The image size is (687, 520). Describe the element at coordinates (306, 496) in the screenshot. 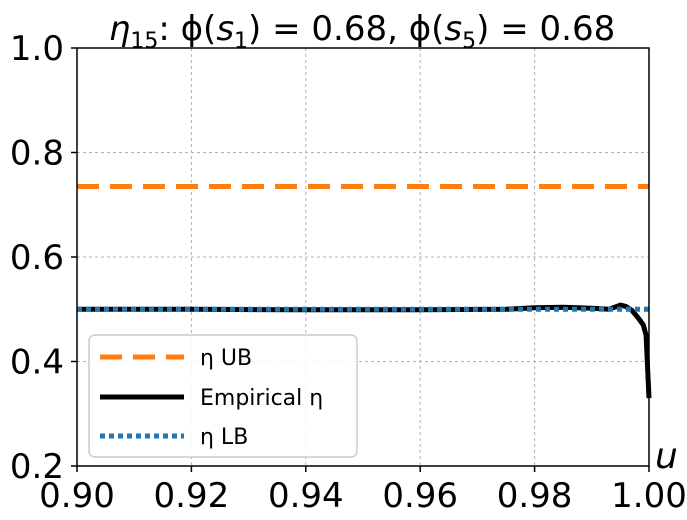

I see `x-tick-label: 0.94` at that location.